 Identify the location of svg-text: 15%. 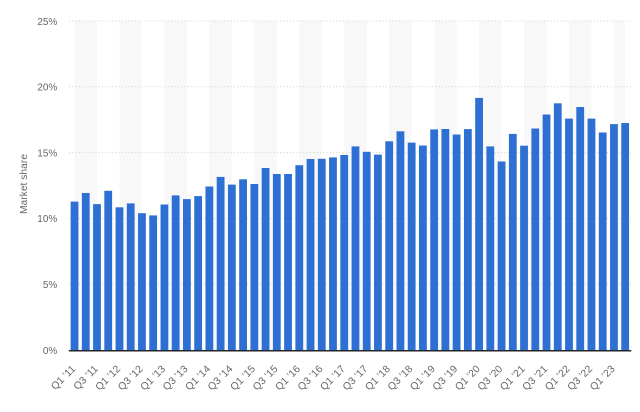
(47, 153).